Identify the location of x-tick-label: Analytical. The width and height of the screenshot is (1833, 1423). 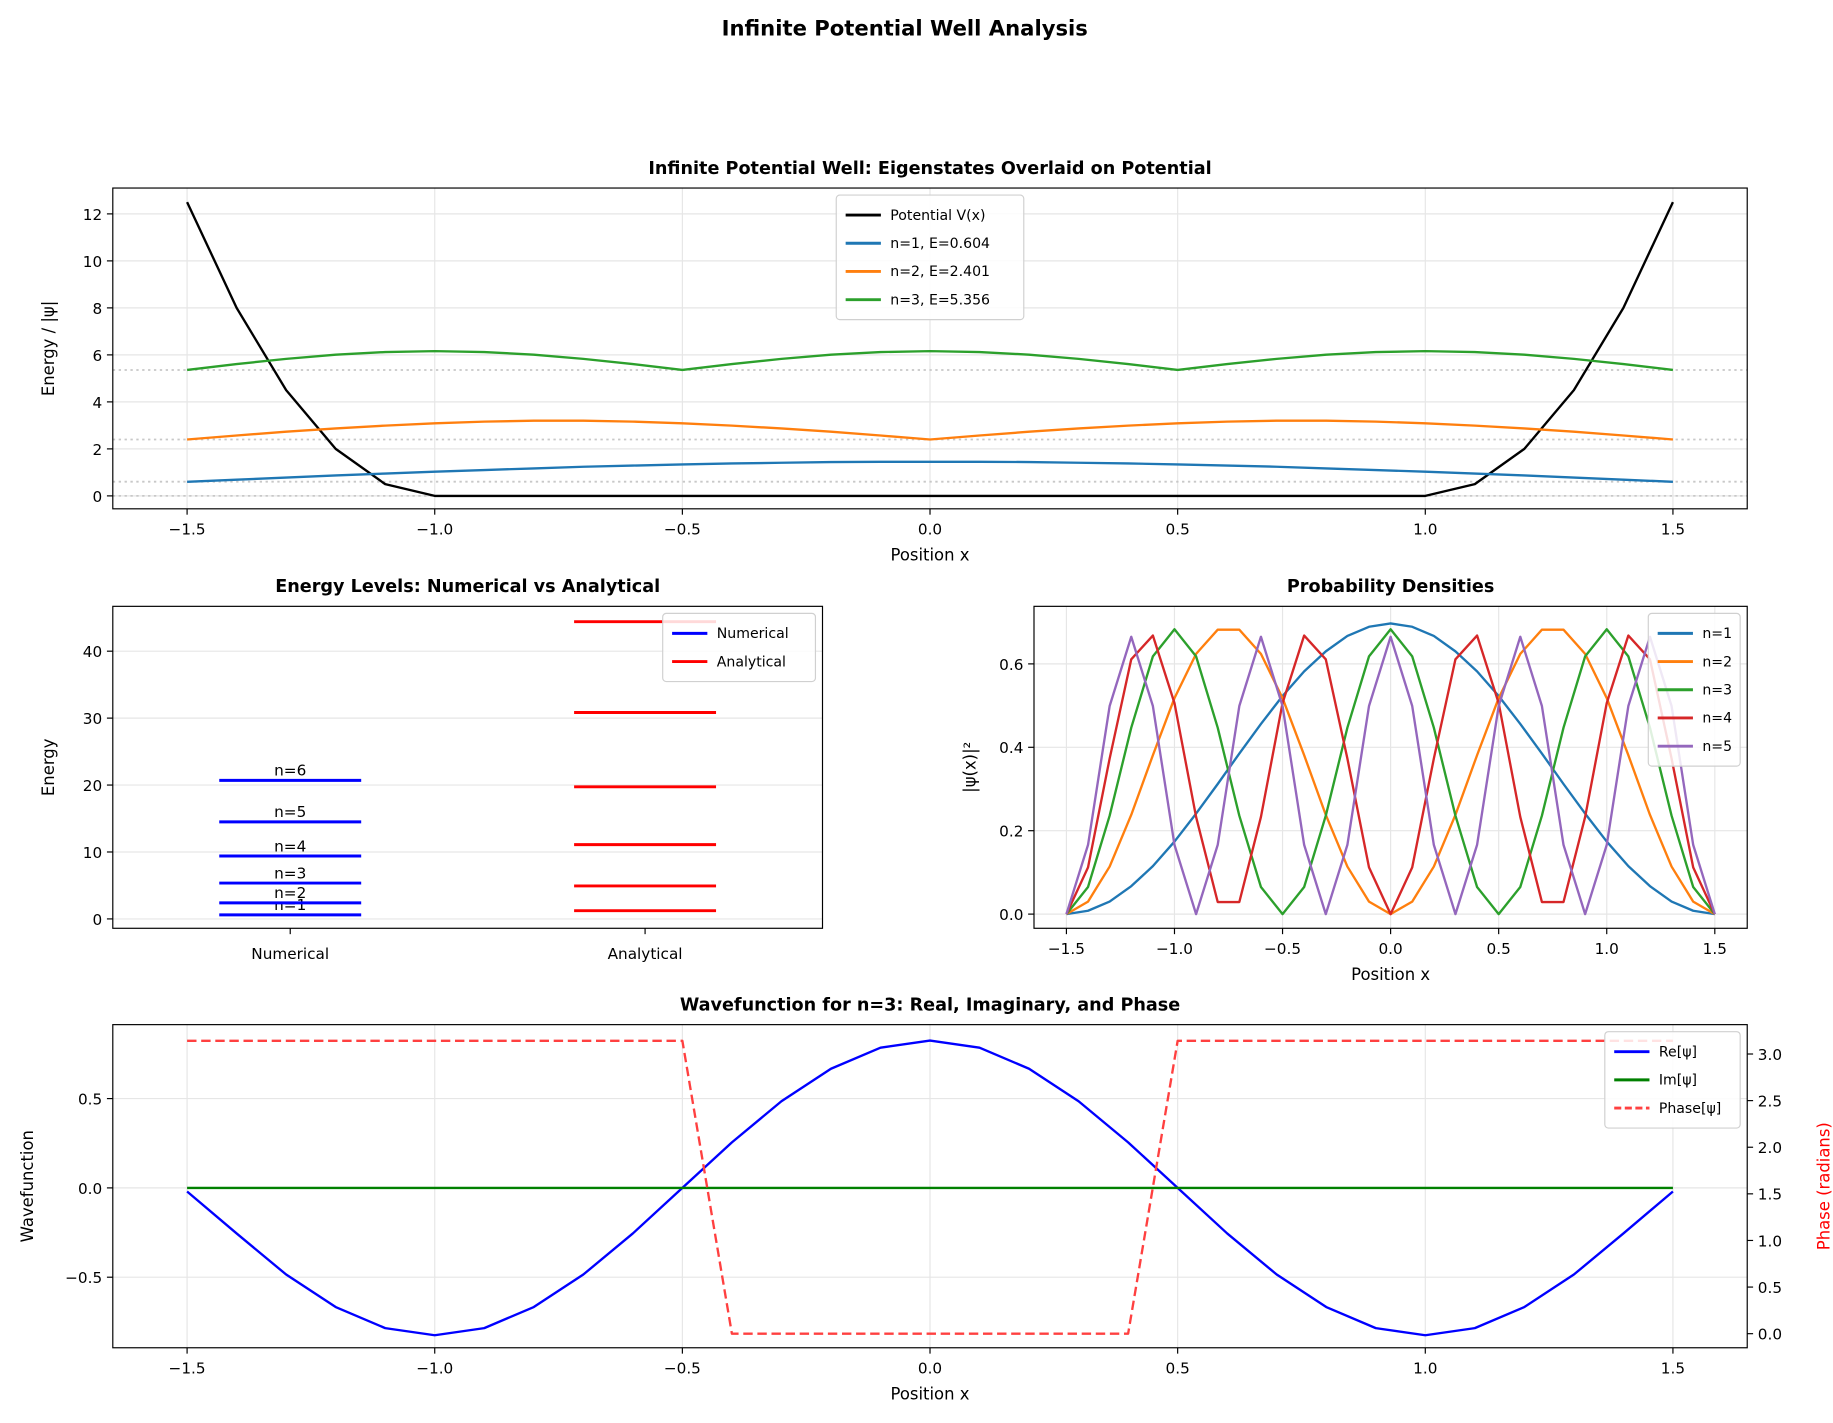
(645, 954).